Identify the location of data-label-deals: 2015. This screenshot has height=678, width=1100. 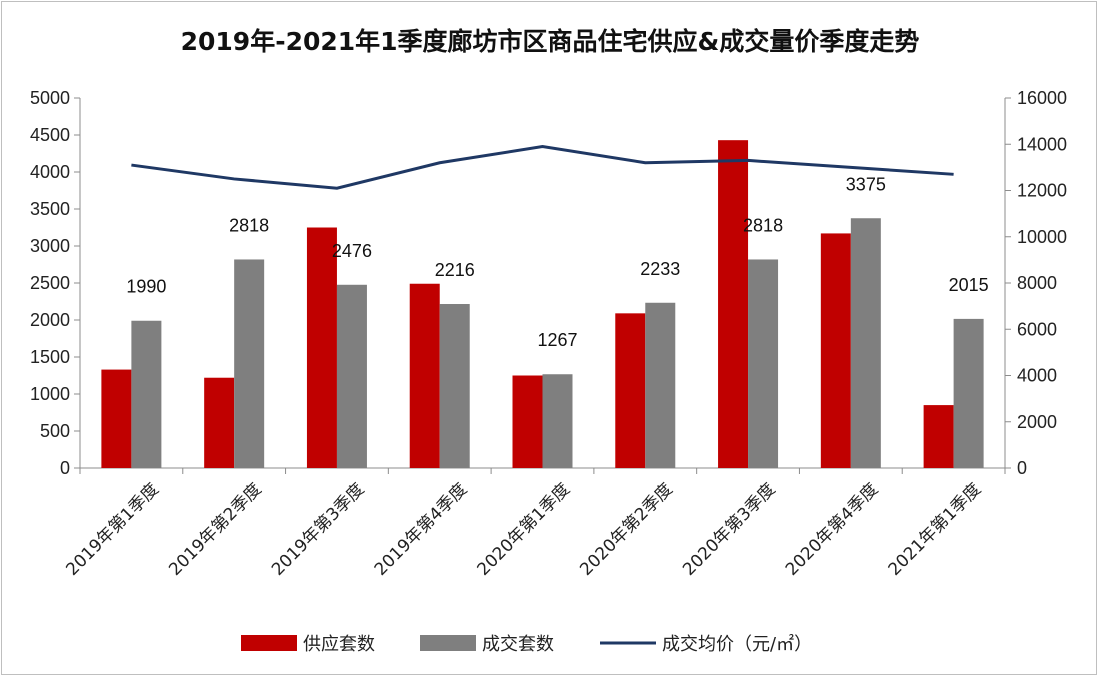
(969, 285).